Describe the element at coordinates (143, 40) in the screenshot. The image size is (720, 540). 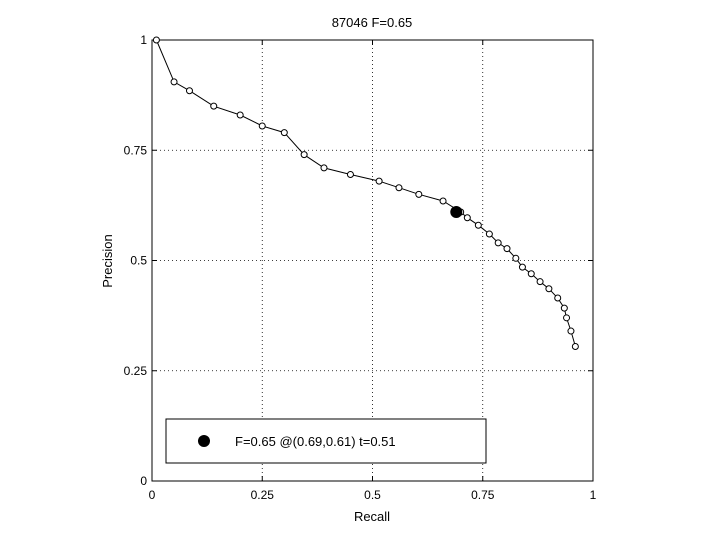
I see `y-tick-label: 1` at that location.